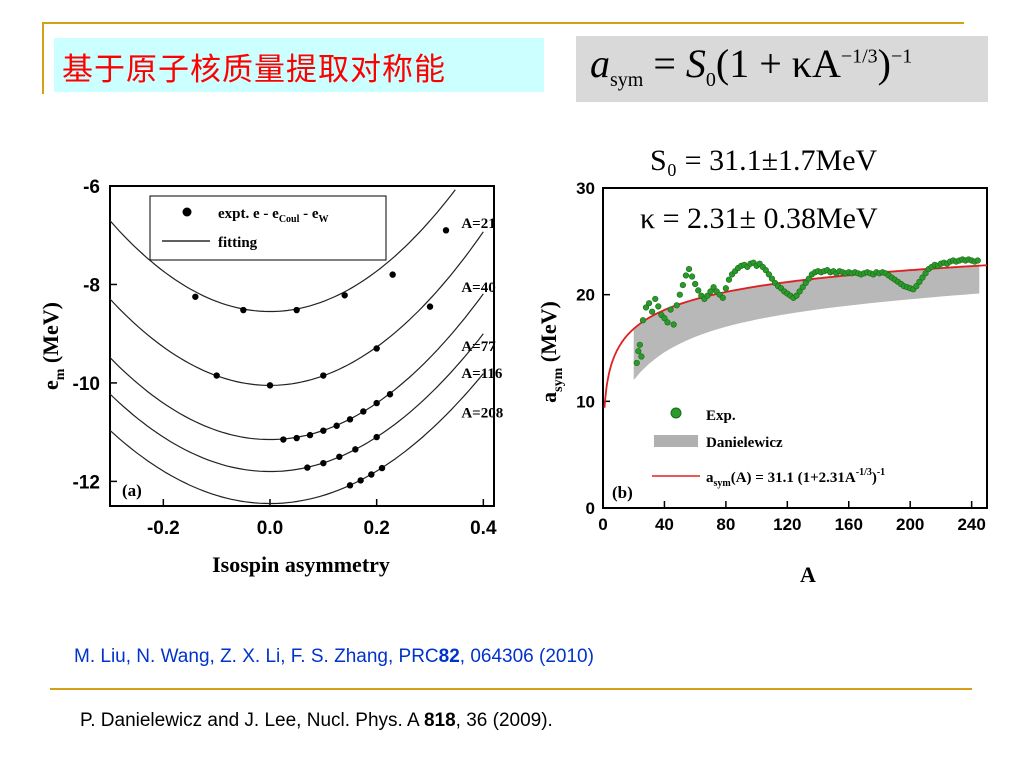  I want to click on chart-a-series-label: A=208, so click(482, 413).